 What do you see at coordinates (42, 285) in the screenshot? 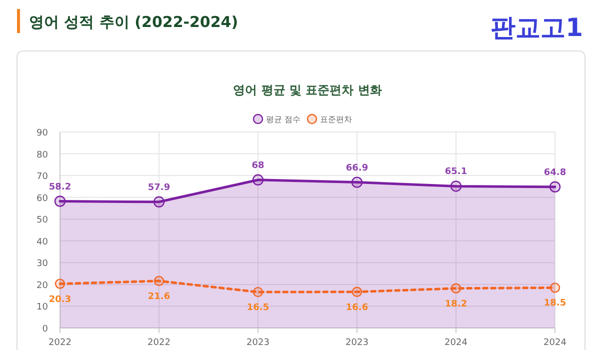
I see `y-tick-label: 20` at bounding box center [42, 285].